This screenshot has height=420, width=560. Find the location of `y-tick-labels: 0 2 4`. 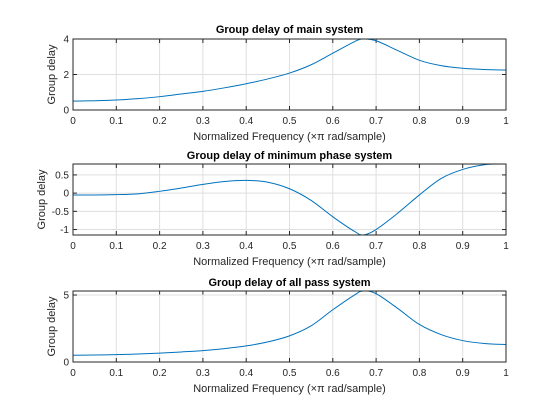

y-tick-labels: 0 2 4 is located at coordinates (66, 76).